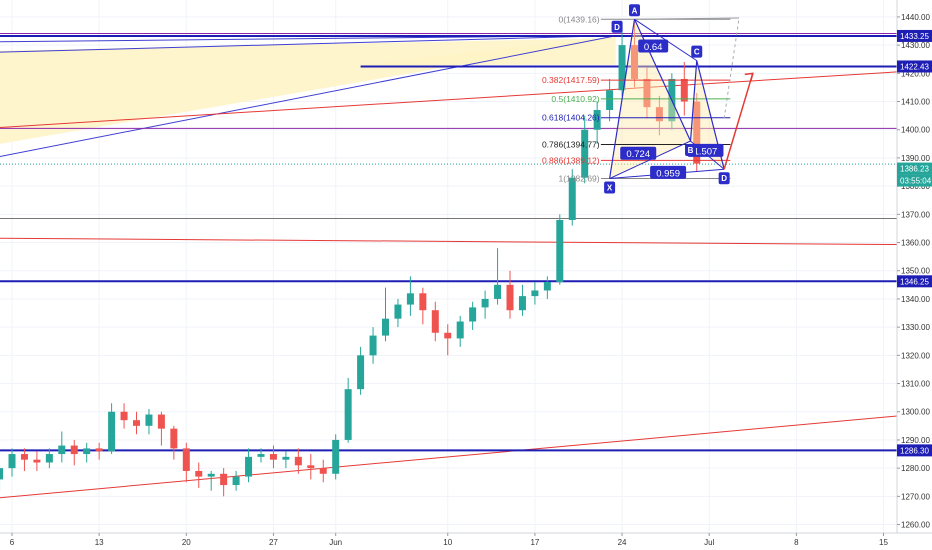  Describe the element at coordinates (915, 327) in the screenshot. I see `y-tick-label-1330: 1330.00` at that location.